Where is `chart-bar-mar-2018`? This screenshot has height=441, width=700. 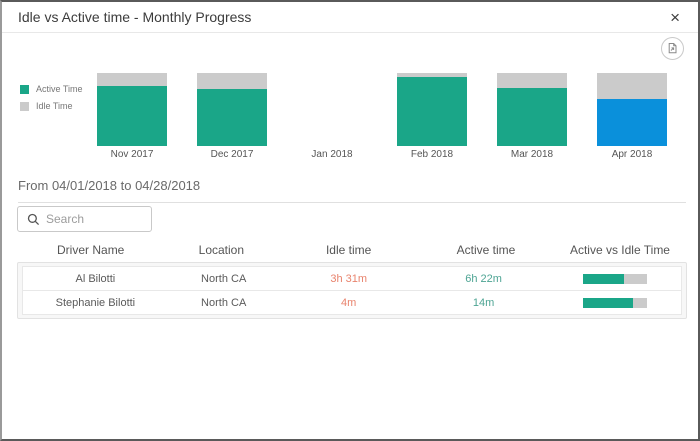
chart-bar-mar-2018 is located at coordinates (532, 109).